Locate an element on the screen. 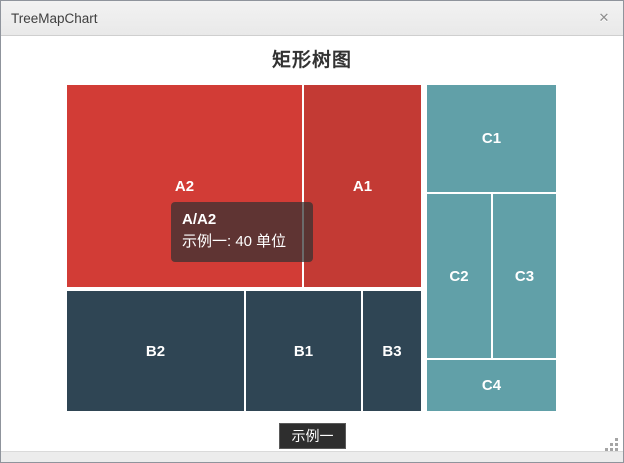 This screenshot has height=463, width=624. treemap-node-c4: C4 is located at coordinates (491, 385).